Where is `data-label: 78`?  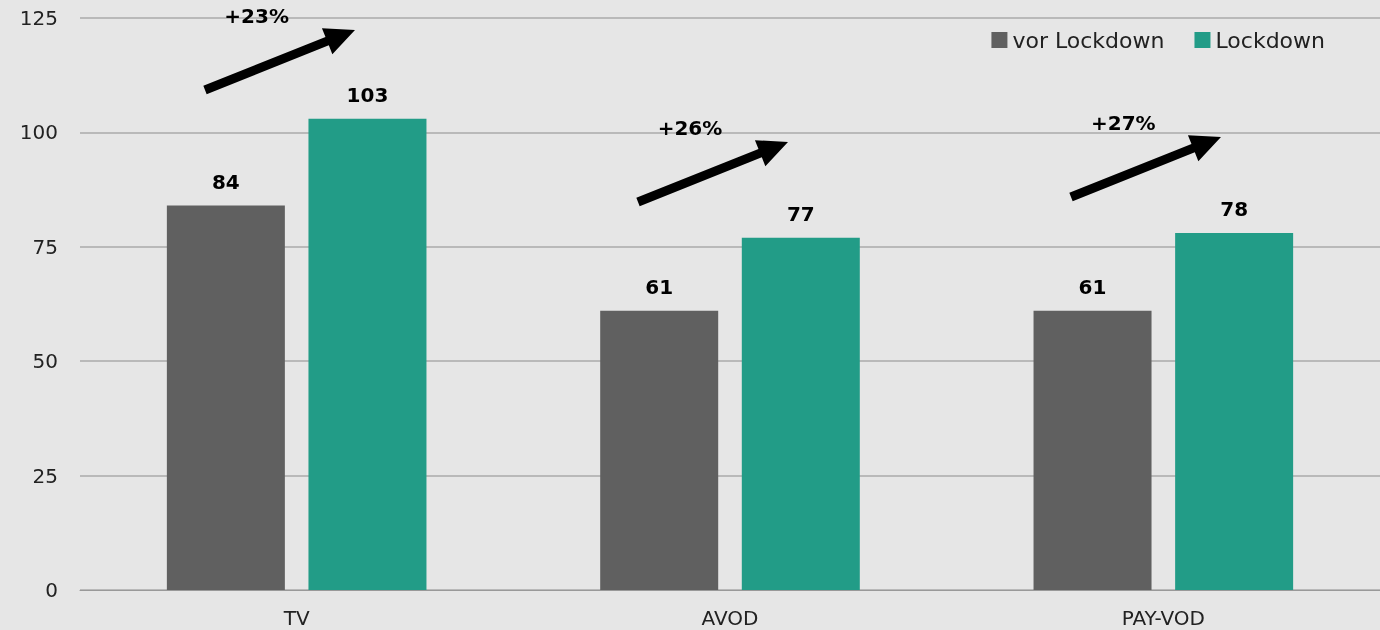
data-label: 78 is located at coordinates (1234, 209).